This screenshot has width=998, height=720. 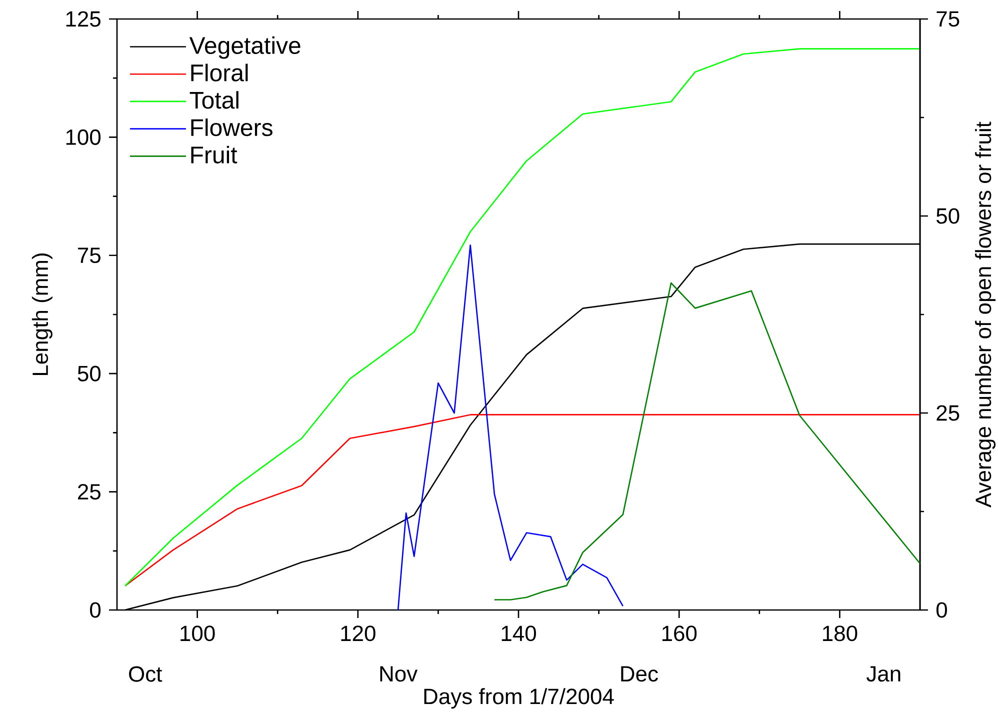 What do you see at coordinates (519, 634) in the screenshot?
I see `x-tick-label: 140` at bounding box center [519, 634].